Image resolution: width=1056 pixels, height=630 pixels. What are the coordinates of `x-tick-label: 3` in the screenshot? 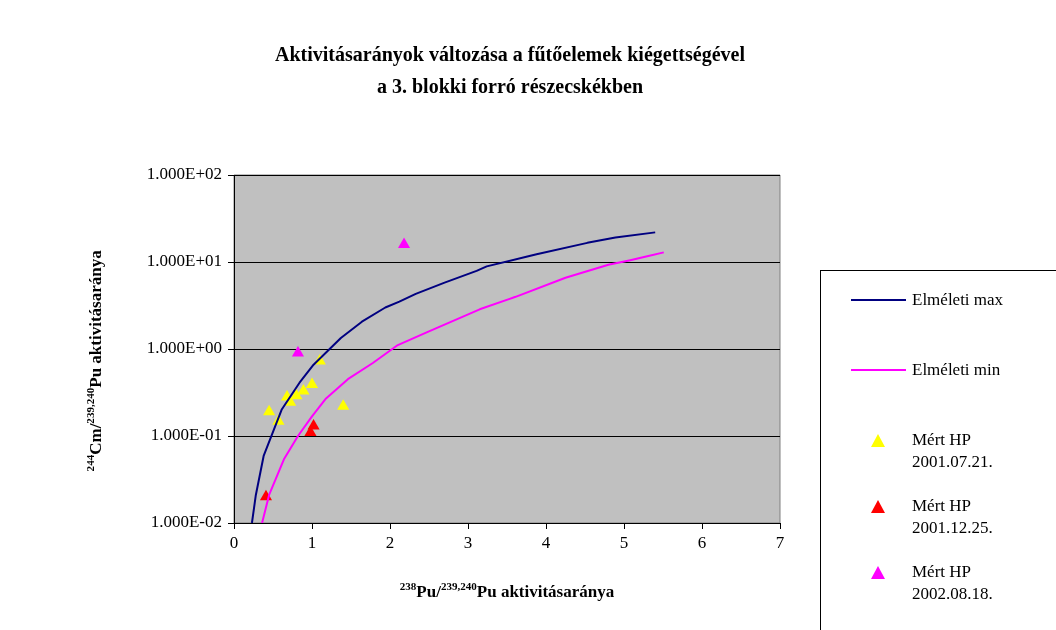 It's located at (468, 542).